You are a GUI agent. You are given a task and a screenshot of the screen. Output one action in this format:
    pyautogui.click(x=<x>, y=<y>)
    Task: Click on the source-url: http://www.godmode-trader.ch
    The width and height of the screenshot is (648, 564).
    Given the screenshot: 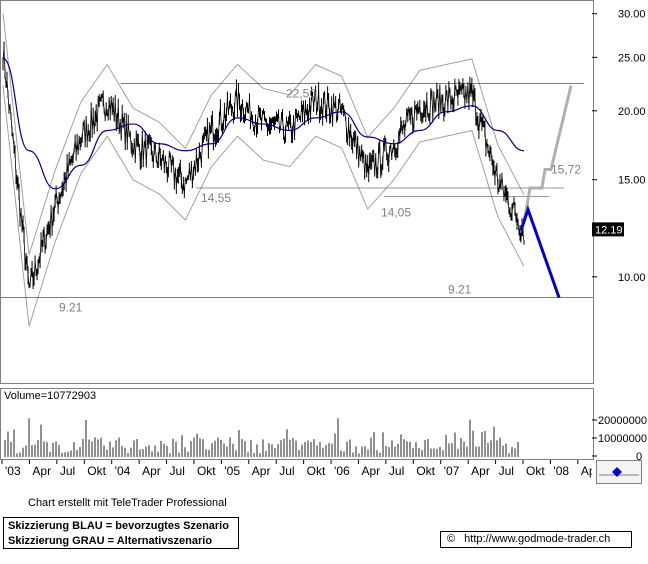 What is the action you would take?
    pyautogui.click(x=537, y=539)
    